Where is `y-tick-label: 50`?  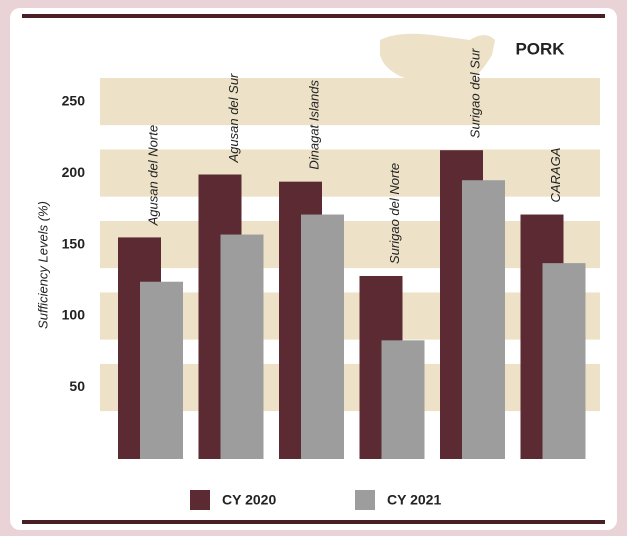
y-tick-label: 50 is located at coordinates (77, 386).